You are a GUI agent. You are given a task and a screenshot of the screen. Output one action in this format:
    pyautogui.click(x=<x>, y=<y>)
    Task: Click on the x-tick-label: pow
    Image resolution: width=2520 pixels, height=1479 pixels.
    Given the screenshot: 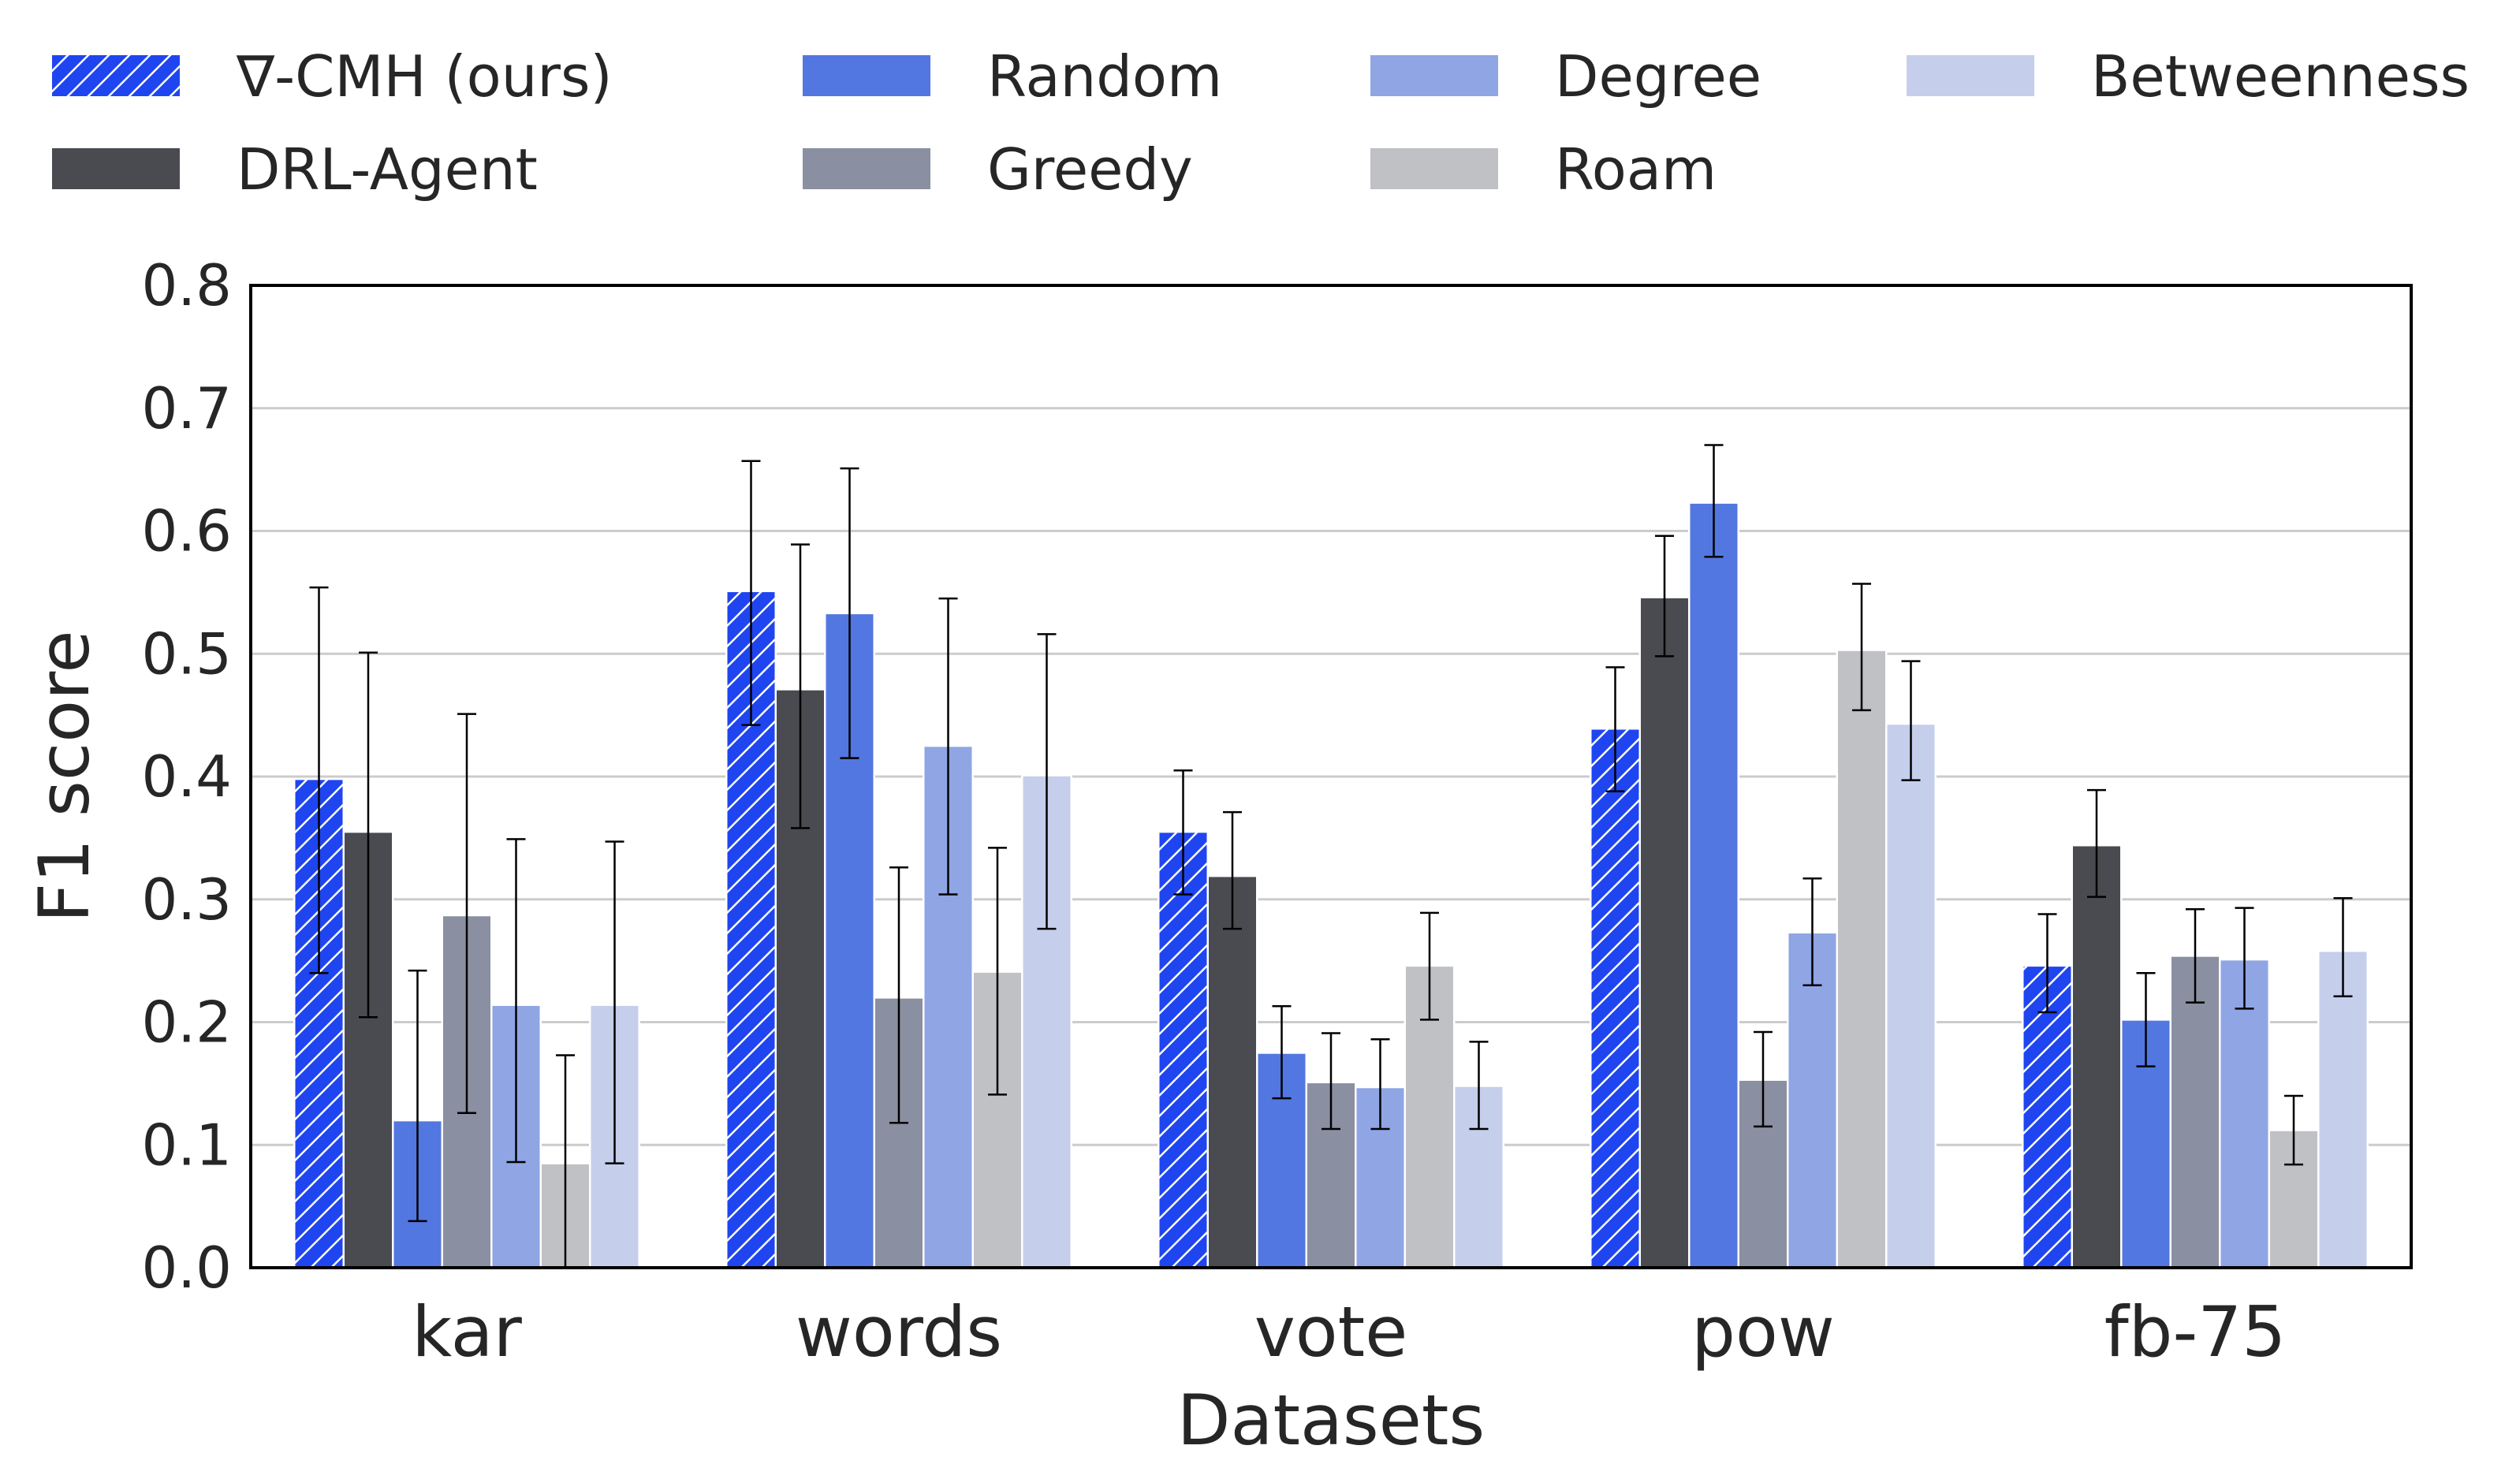 What is the action you would take?
    pyautogui.click(x=1763, y=1332)
    